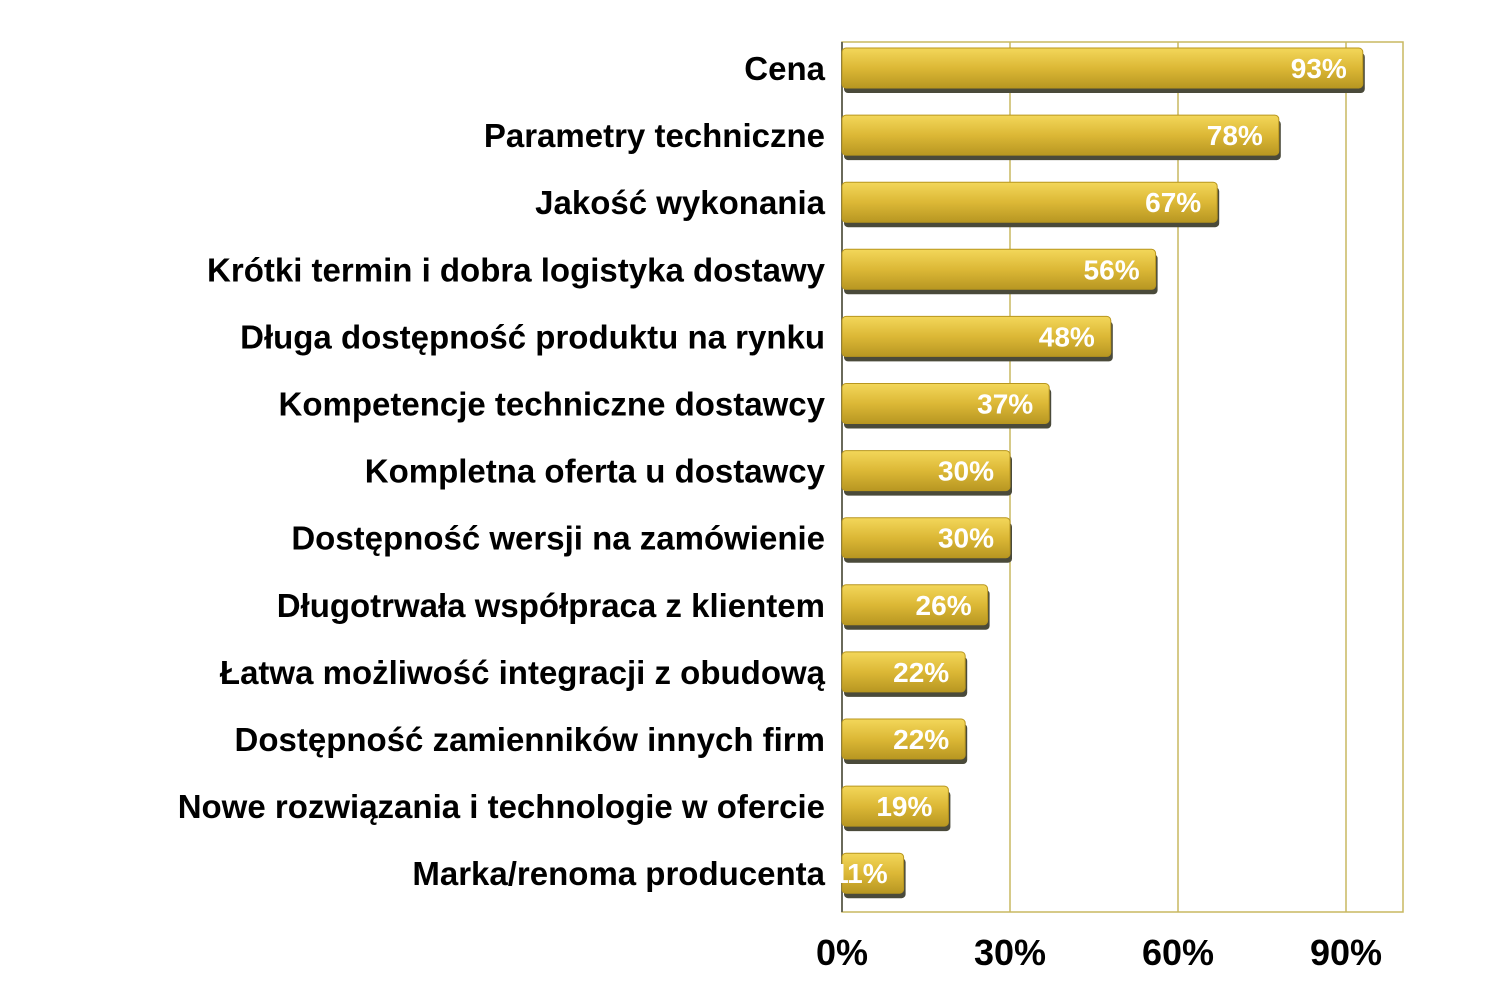 The width and height of the screenshot is (1500, 1000). Describe the element at coordinates (595, 471) in the screenshot. I see `category-label: Kompletna oferta u dostawcy` at that location.